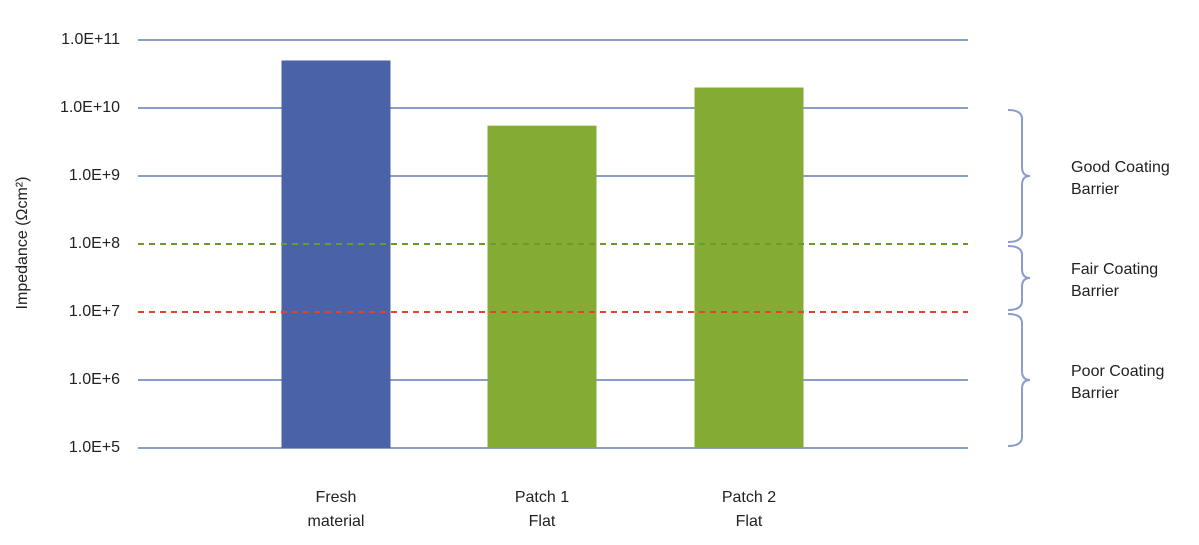  What do you see at coordinates (336, 497) in the screenshot?
I see `x-category-label: Fresh` at bounding box center [336, 497].